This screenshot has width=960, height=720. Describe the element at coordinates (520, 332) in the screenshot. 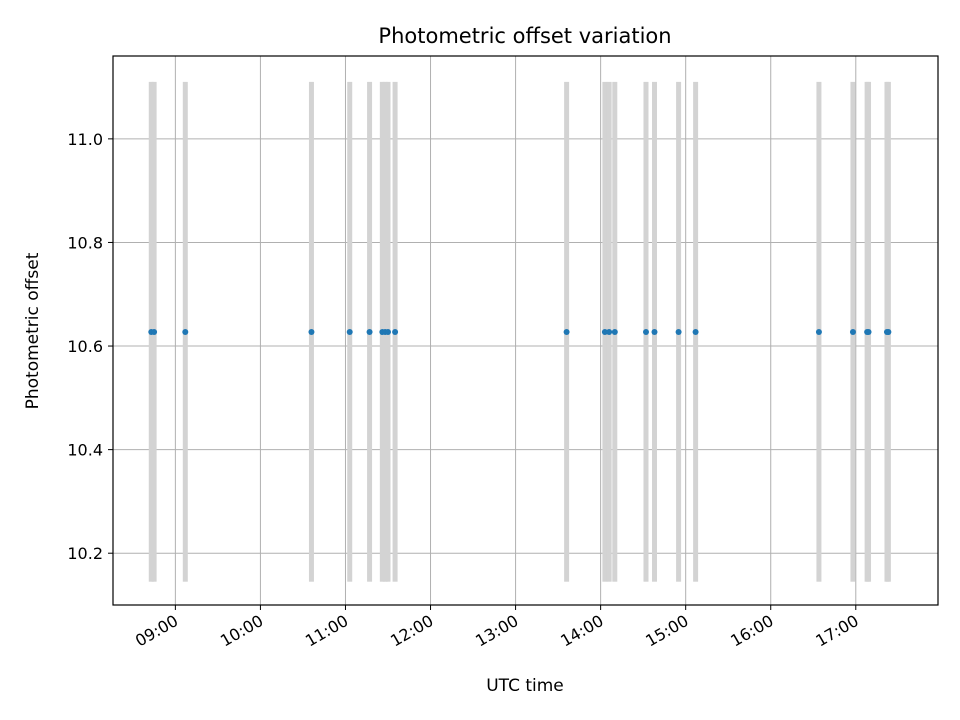

I see `data-points` at that location.